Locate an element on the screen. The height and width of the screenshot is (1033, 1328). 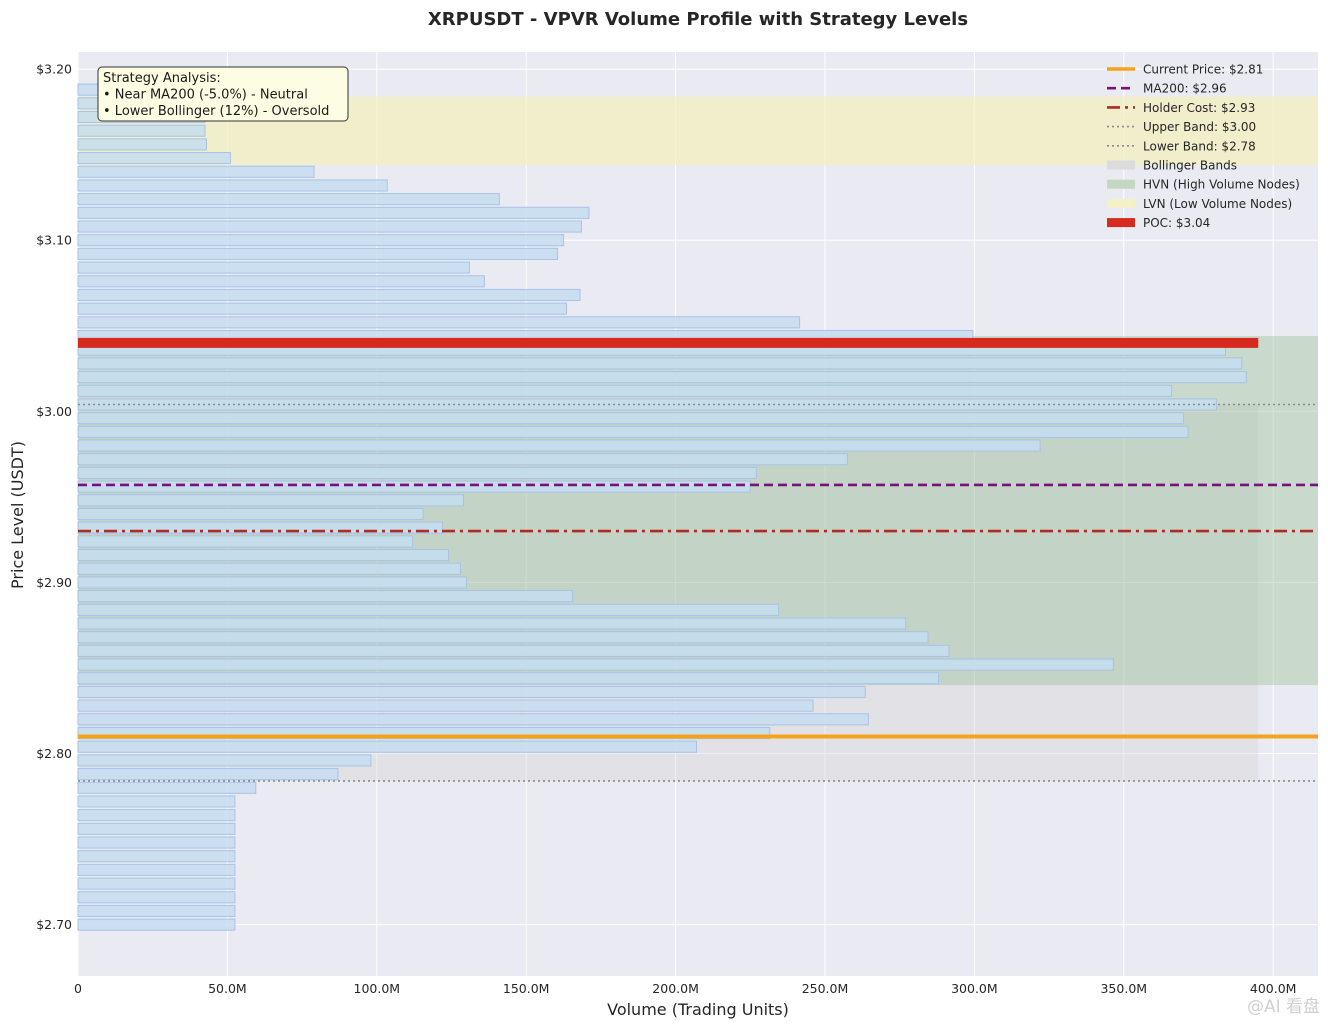
legend-label: HVN (High Volume Nodes) is located at coordinates (1221, 185).